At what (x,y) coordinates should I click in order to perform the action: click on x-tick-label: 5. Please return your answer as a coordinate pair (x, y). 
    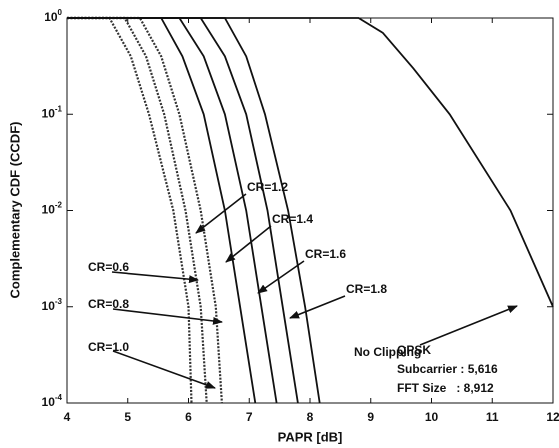
    Looking at the image, I should click on (127, 417).